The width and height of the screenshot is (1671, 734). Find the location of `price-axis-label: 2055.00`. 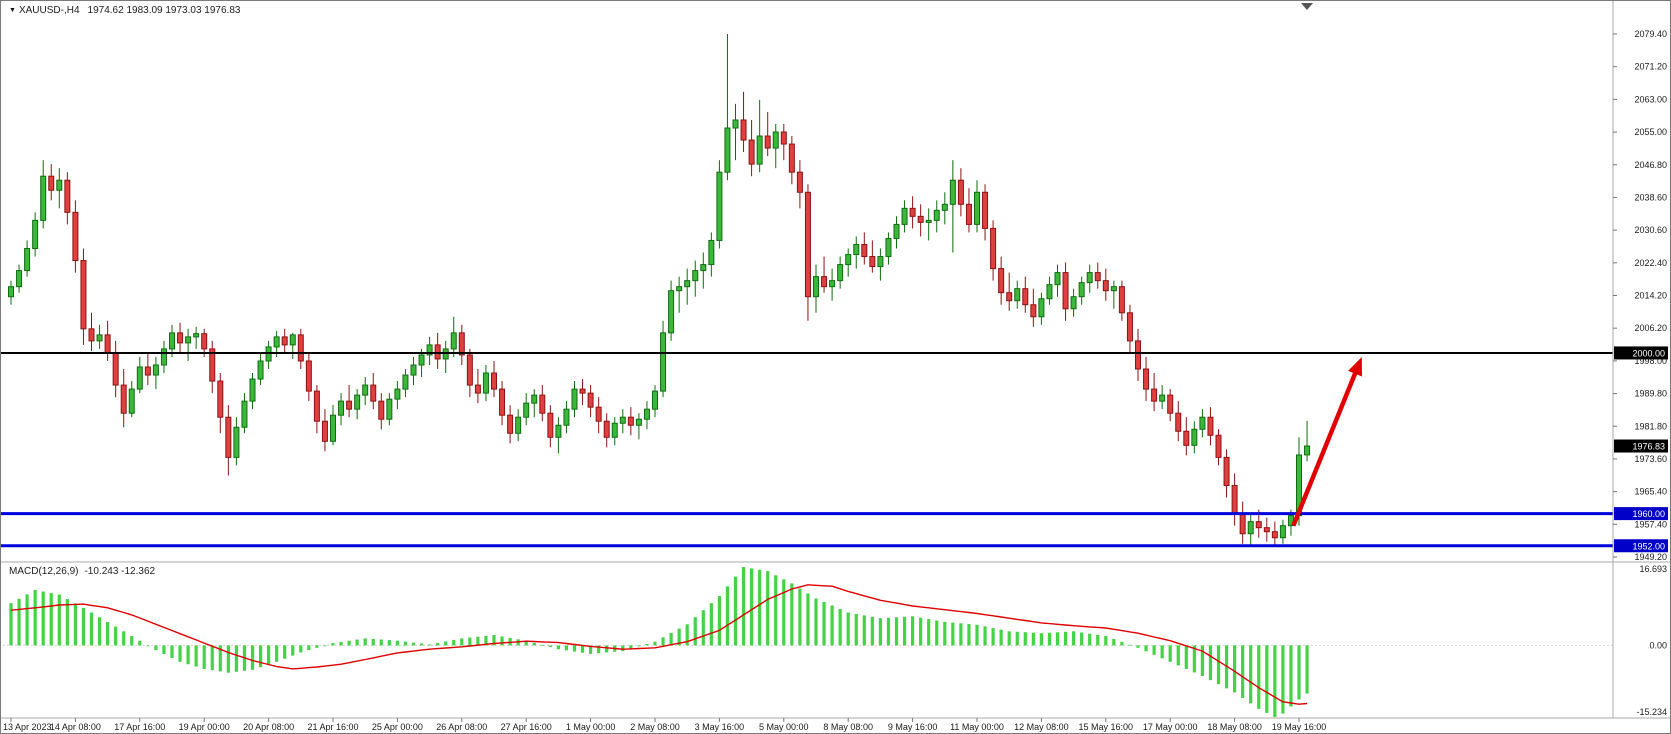

price-axis-label: 2055.00 is located at coordinates (1650, 132).